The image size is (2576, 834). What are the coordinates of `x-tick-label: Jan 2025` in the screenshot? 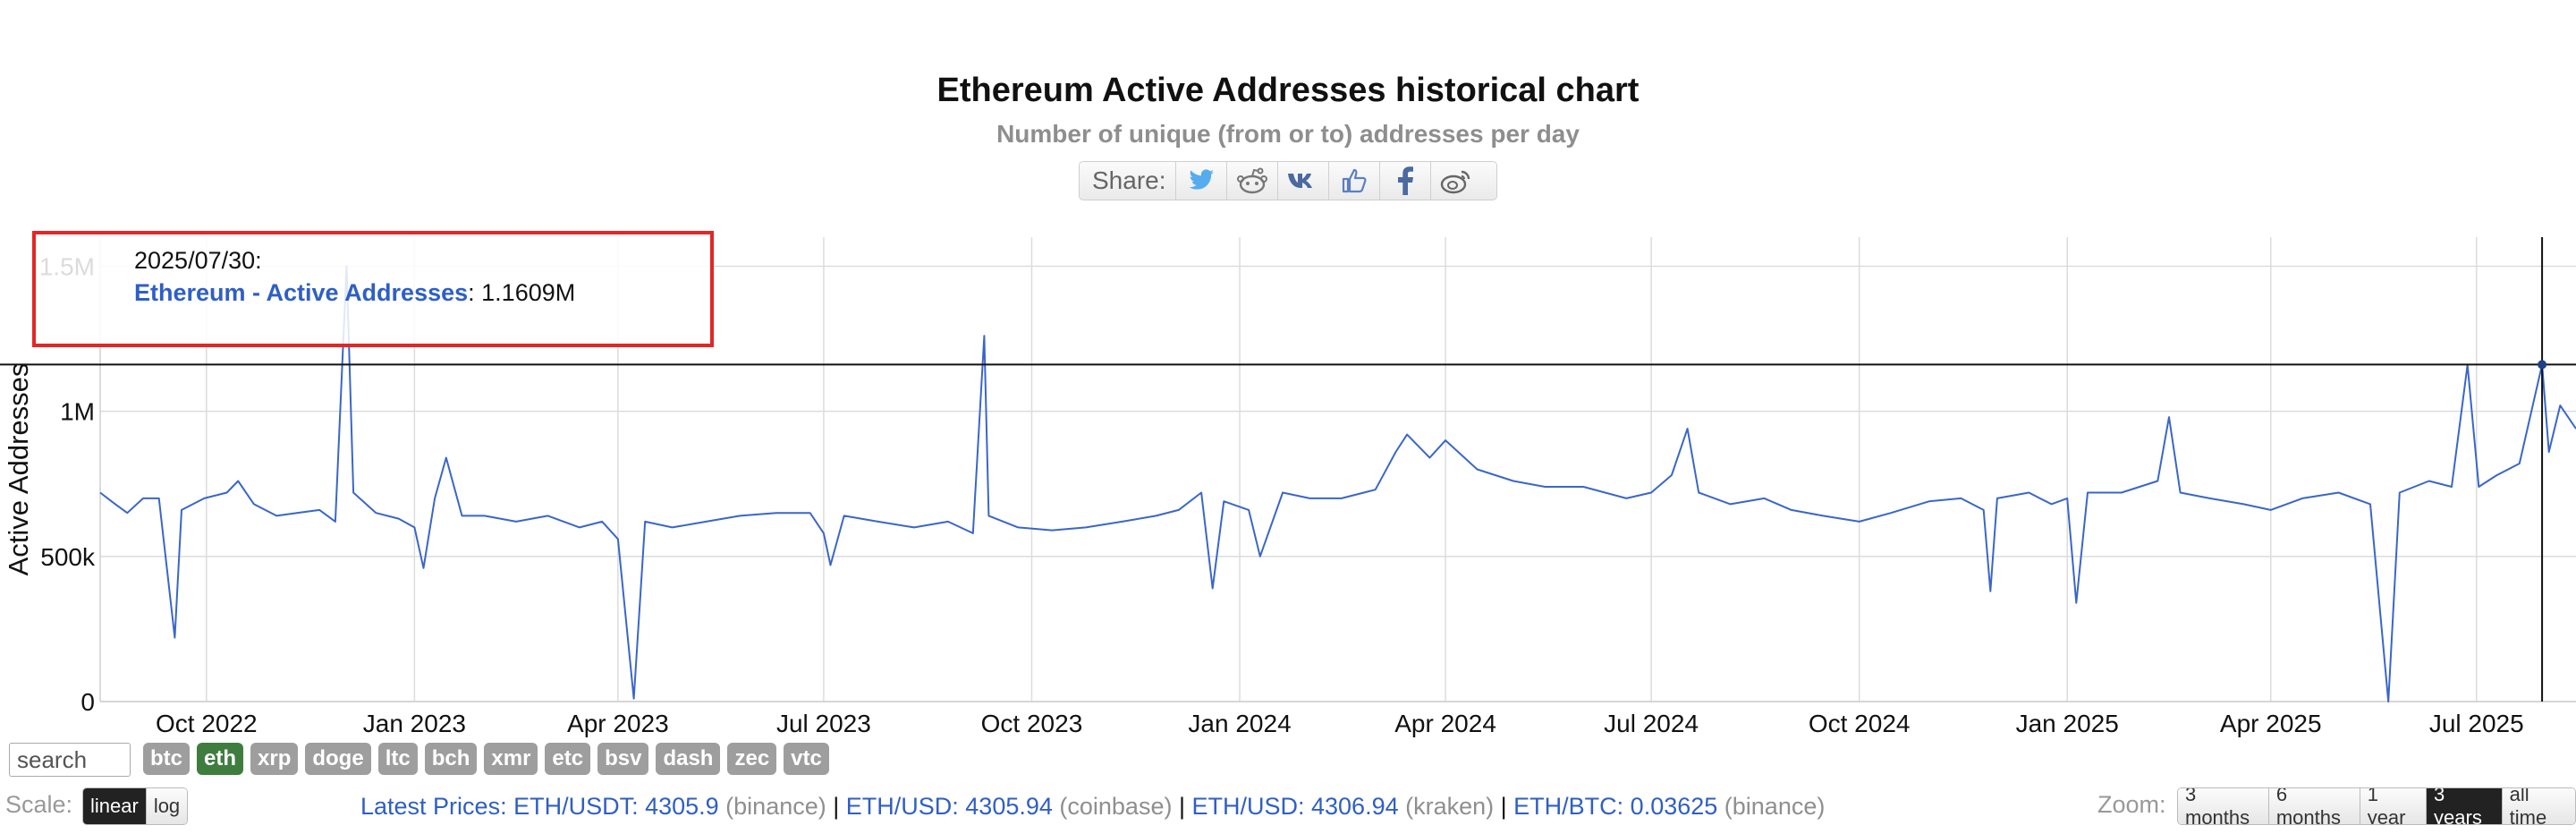 It's located at (2067, 723).